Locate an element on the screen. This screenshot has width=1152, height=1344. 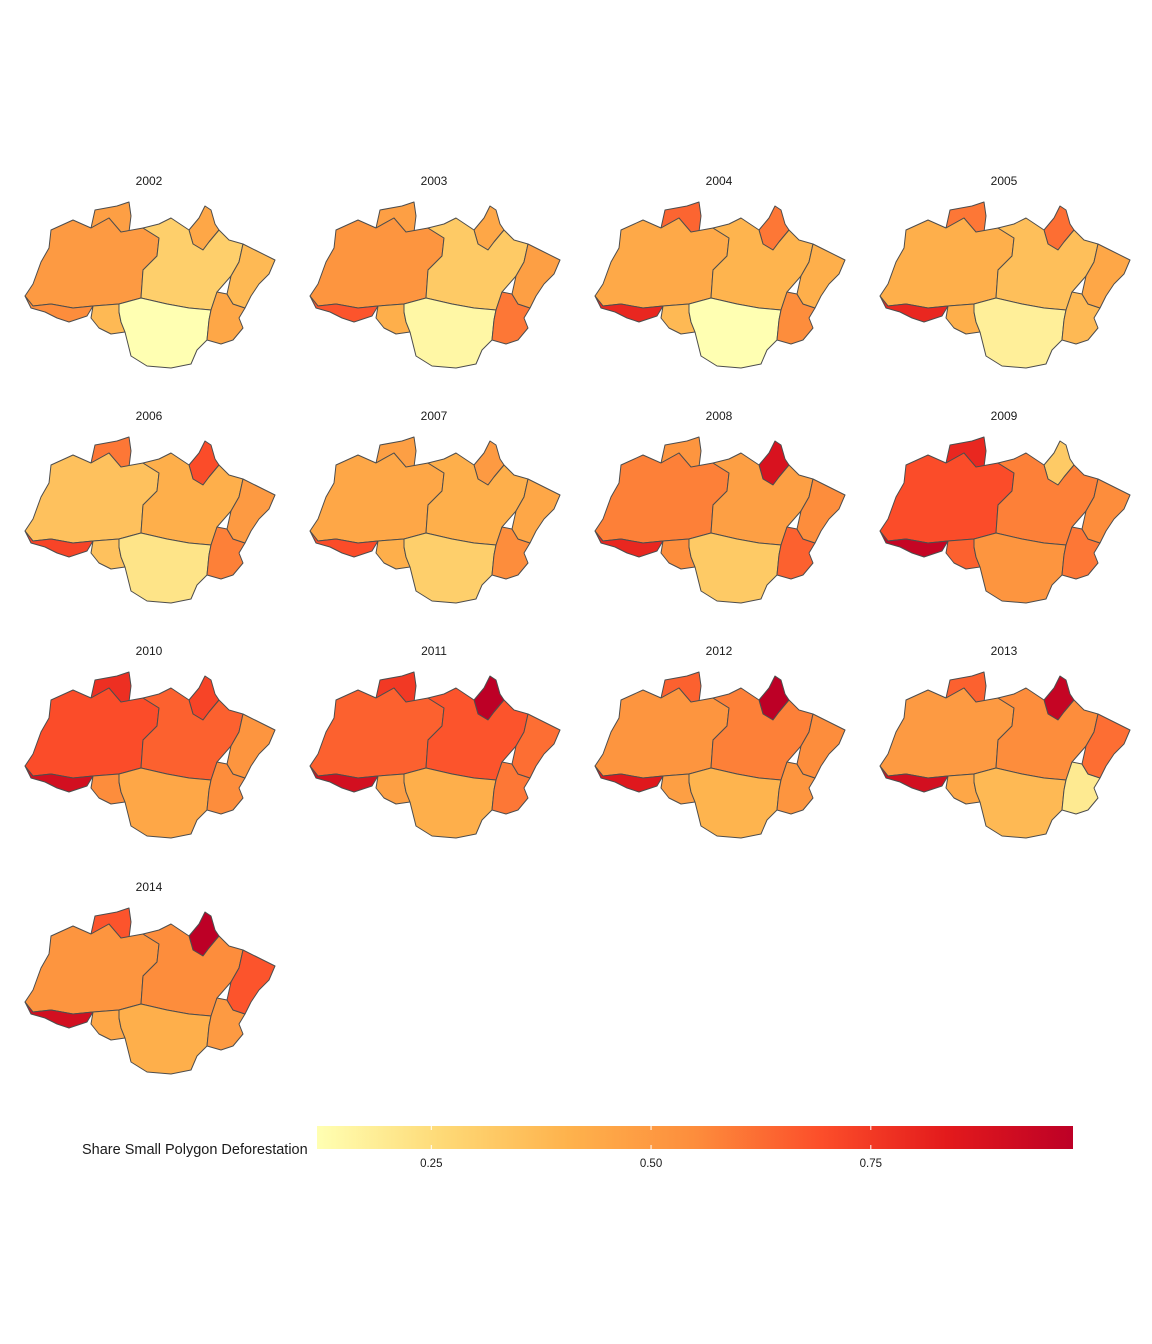
panel-title: 2014 is located at coordinates (149, 887).